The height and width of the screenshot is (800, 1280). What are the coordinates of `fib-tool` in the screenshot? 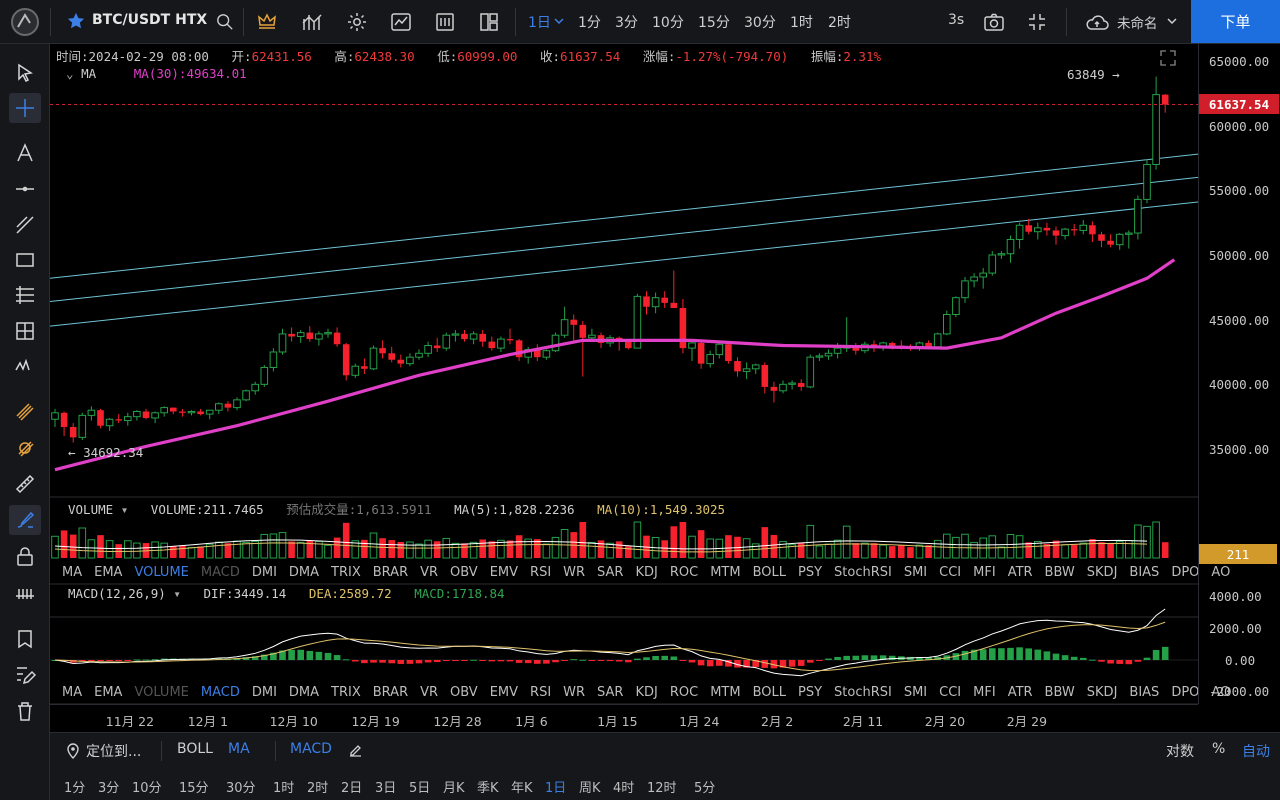 It's located at (25, 295).